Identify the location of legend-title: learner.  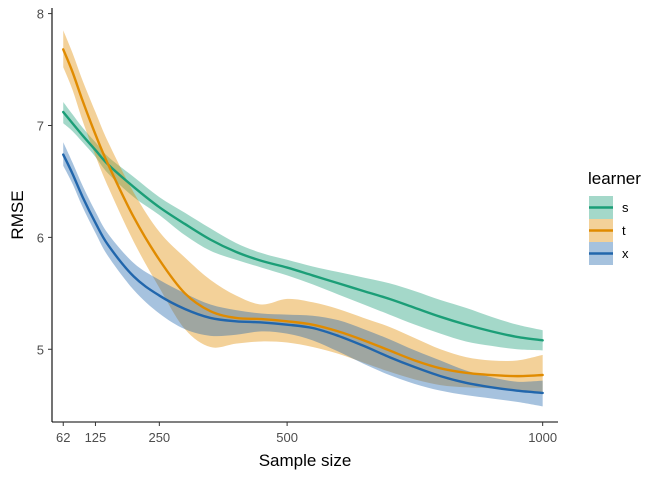
(614, 178).